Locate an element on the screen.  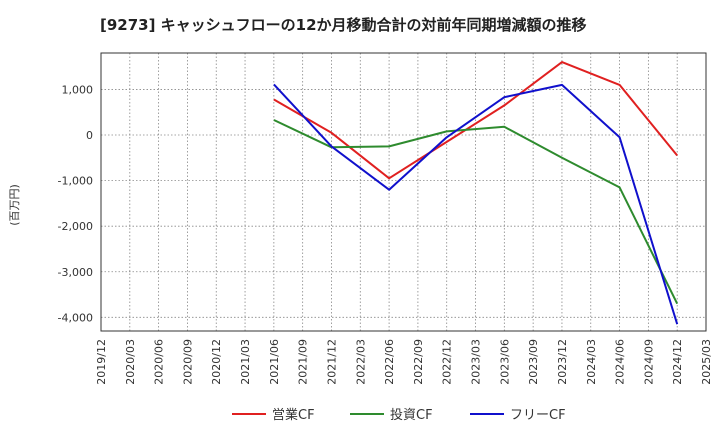
x-tick-label: 2022/12 is located at coordinates (447, 362).